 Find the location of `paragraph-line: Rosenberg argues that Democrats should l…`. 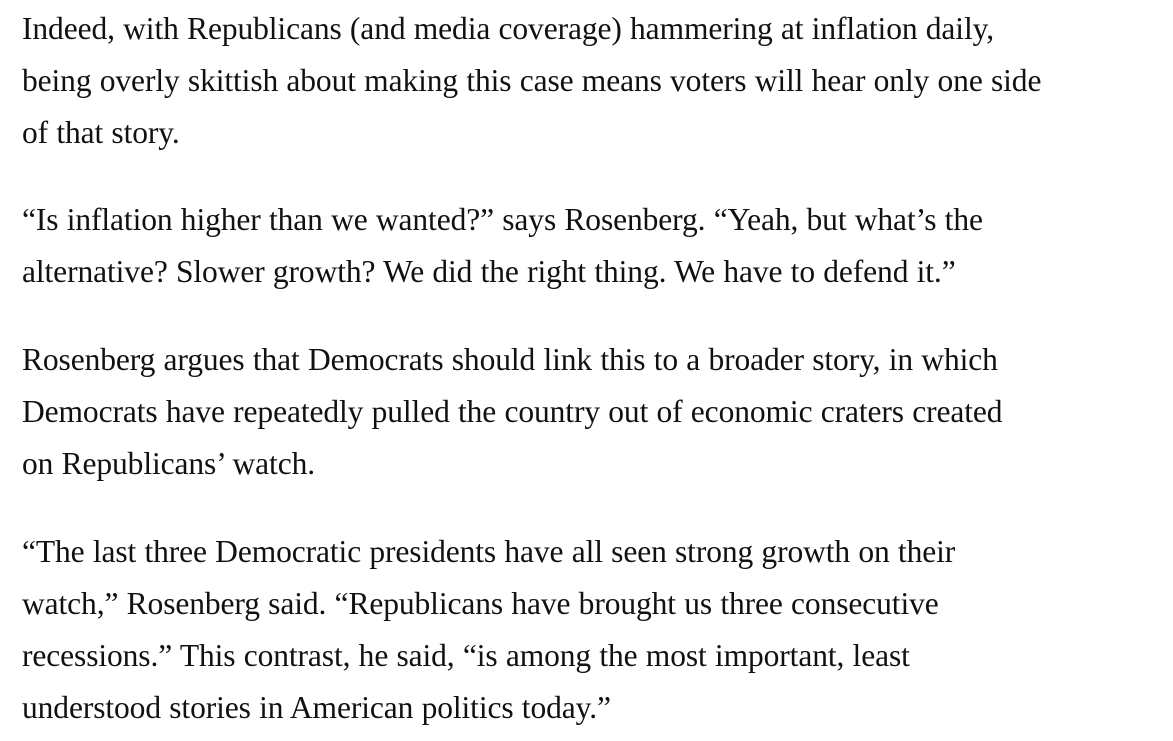

paragraph-line: Rosenberg argues that Democrats should l… is located at coordinates (510, 359).